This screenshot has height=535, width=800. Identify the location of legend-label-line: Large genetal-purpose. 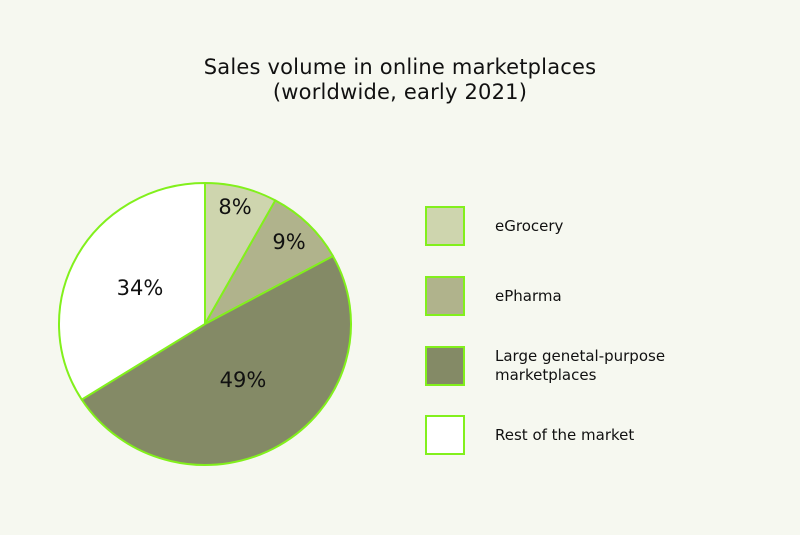
(580, 356).